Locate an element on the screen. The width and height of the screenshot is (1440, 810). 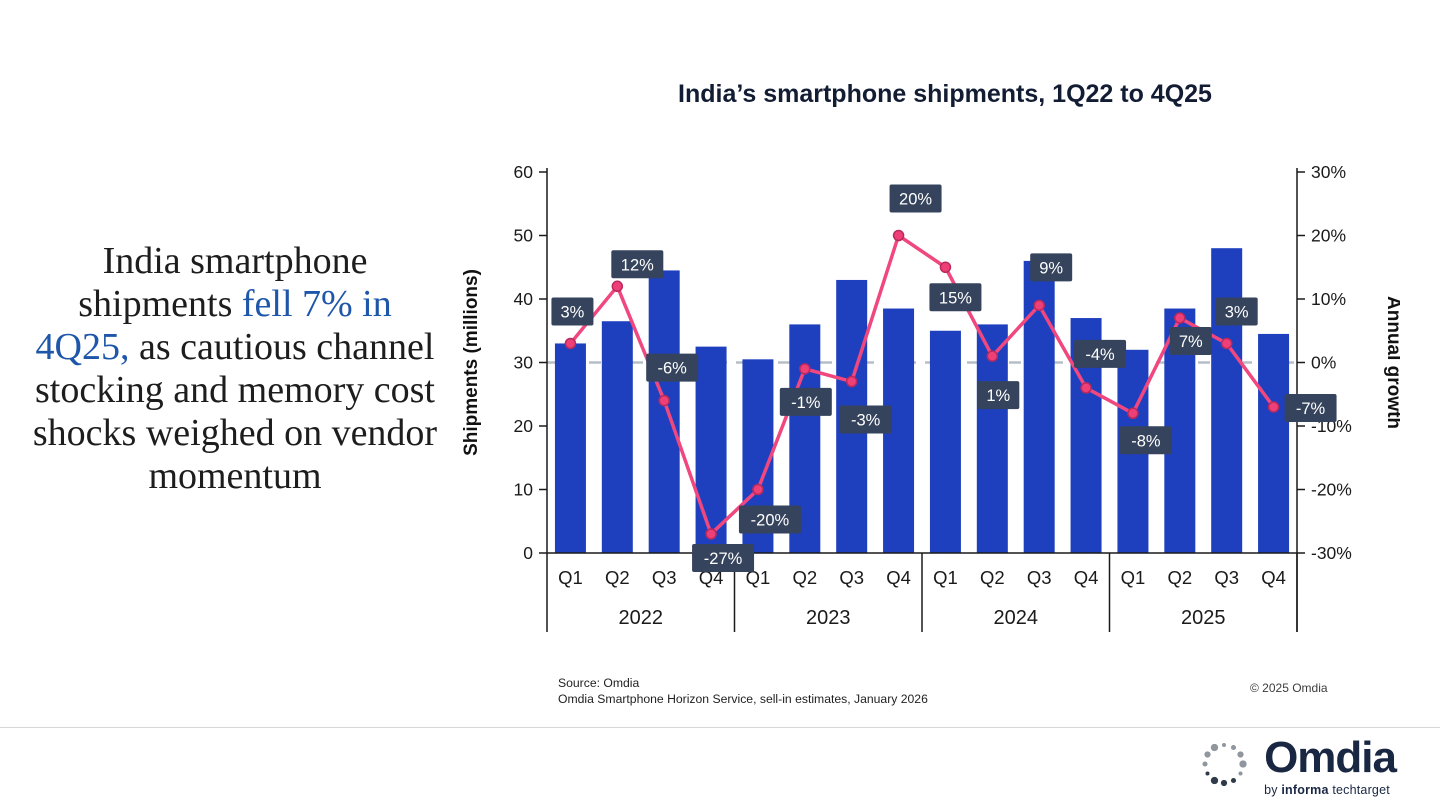
omdia-logo: Omdia by informa techtarget is located at coordinates (1296, 765).